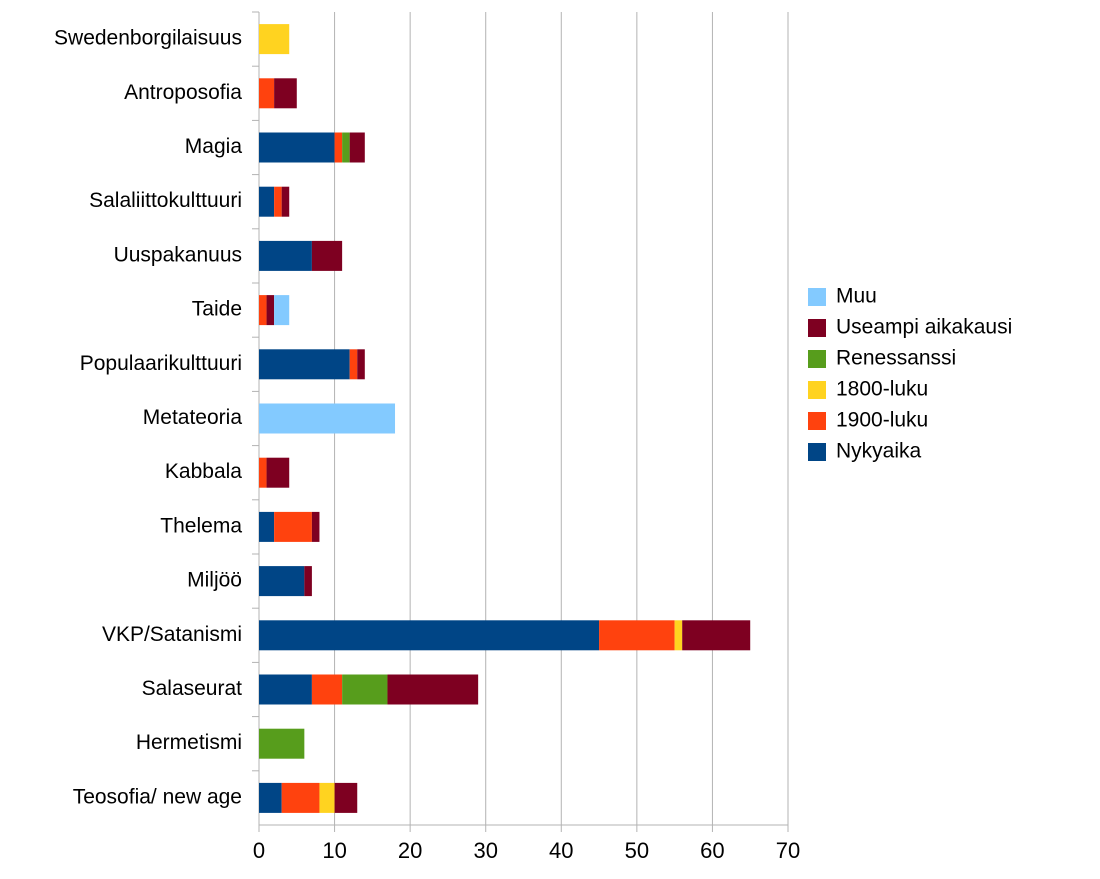 This screenshot has width=1100, height=879. I want to click on y-tick-label: Kabbala, so click(203, 471).